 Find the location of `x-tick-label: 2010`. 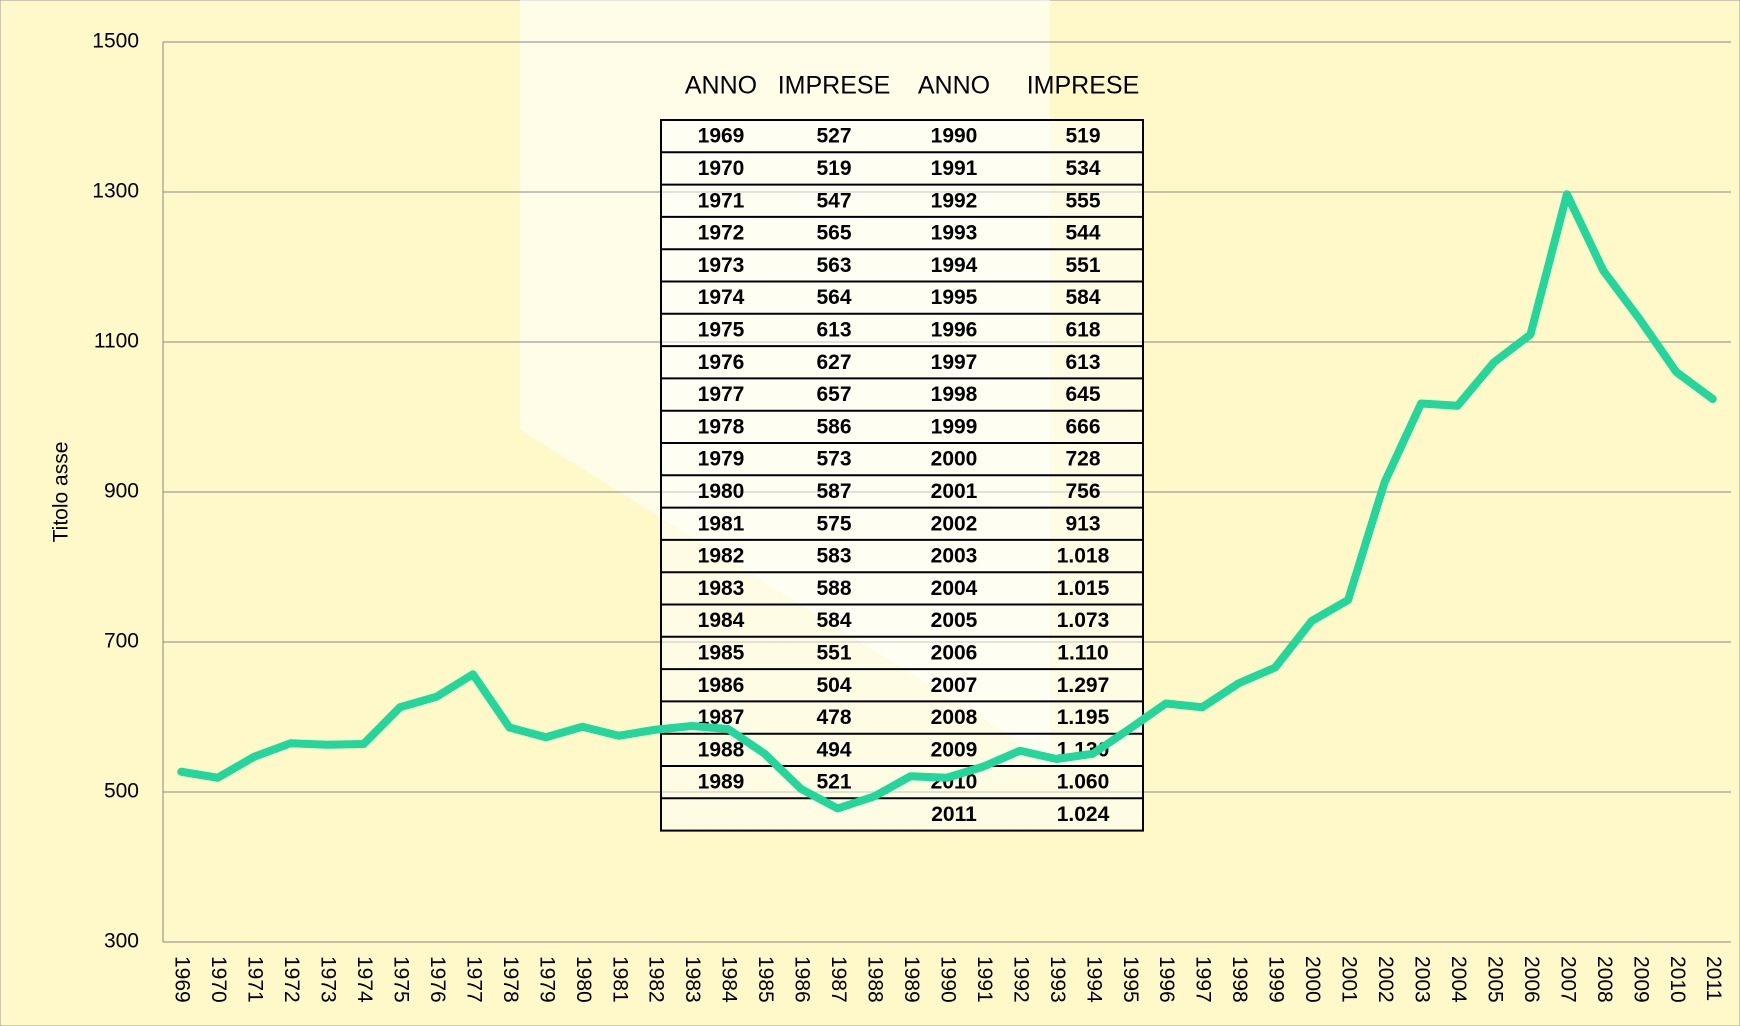

x-tick-label: 2010 is located at coordinates (1677, 979).